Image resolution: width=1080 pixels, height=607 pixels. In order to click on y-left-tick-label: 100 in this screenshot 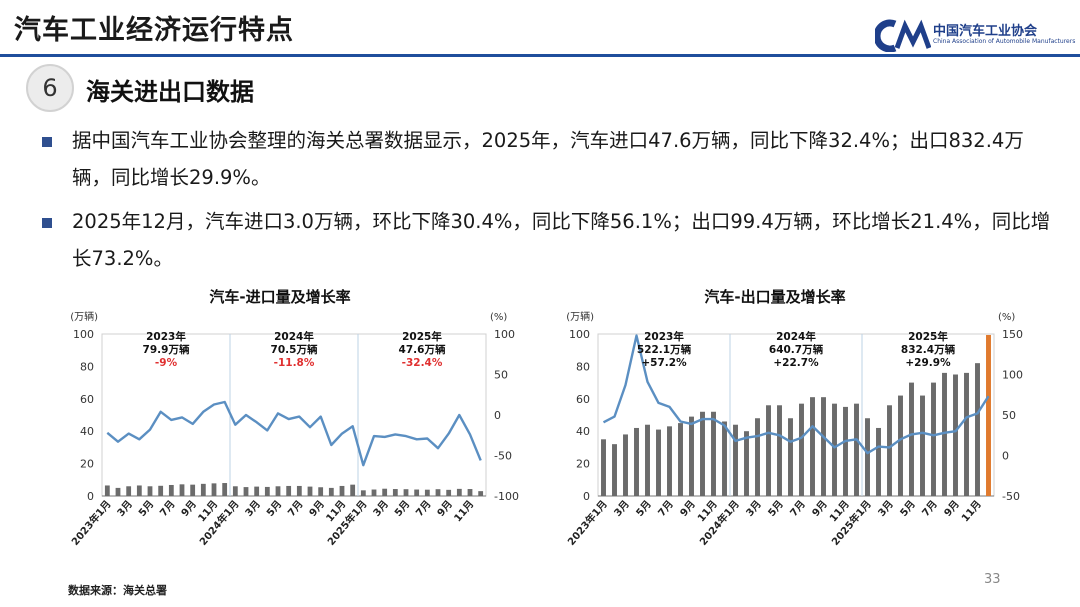, I will do `click(83, 334)`.